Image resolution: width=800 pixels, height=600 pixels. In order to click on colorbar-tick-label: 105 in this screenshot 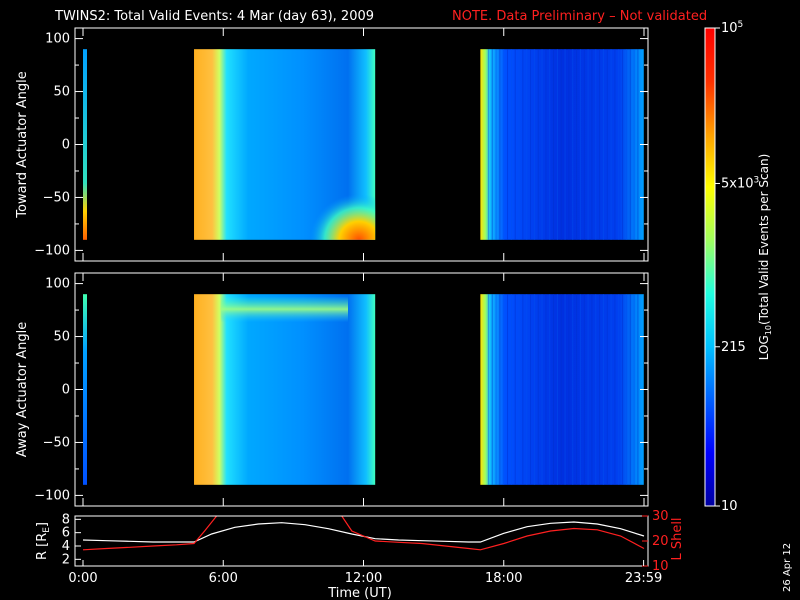, I will do `click(732, 28)`.